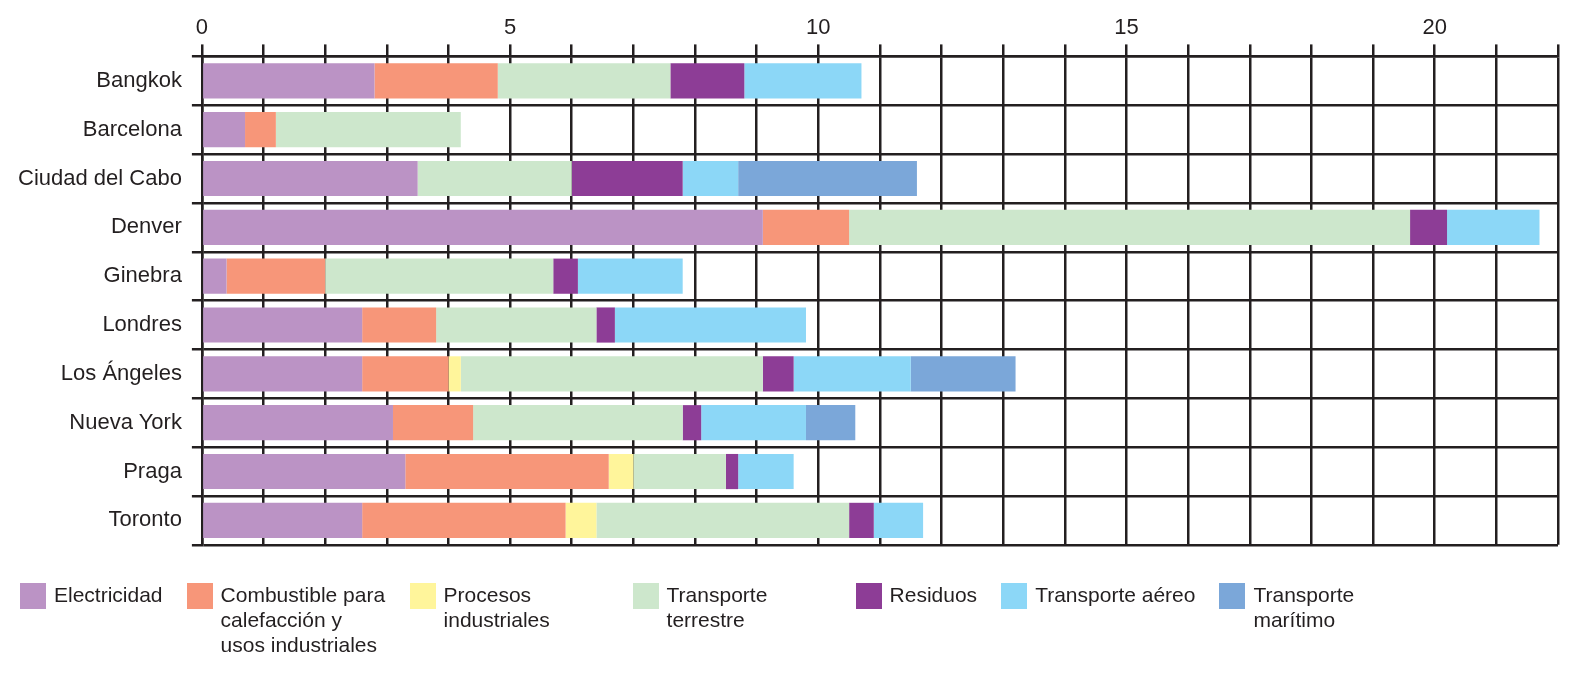 This screenshot has height=680, width=1586. Describe the element at coordinates (818, 27) in the screenshot. I see `x-tick-label: 10` at that location.